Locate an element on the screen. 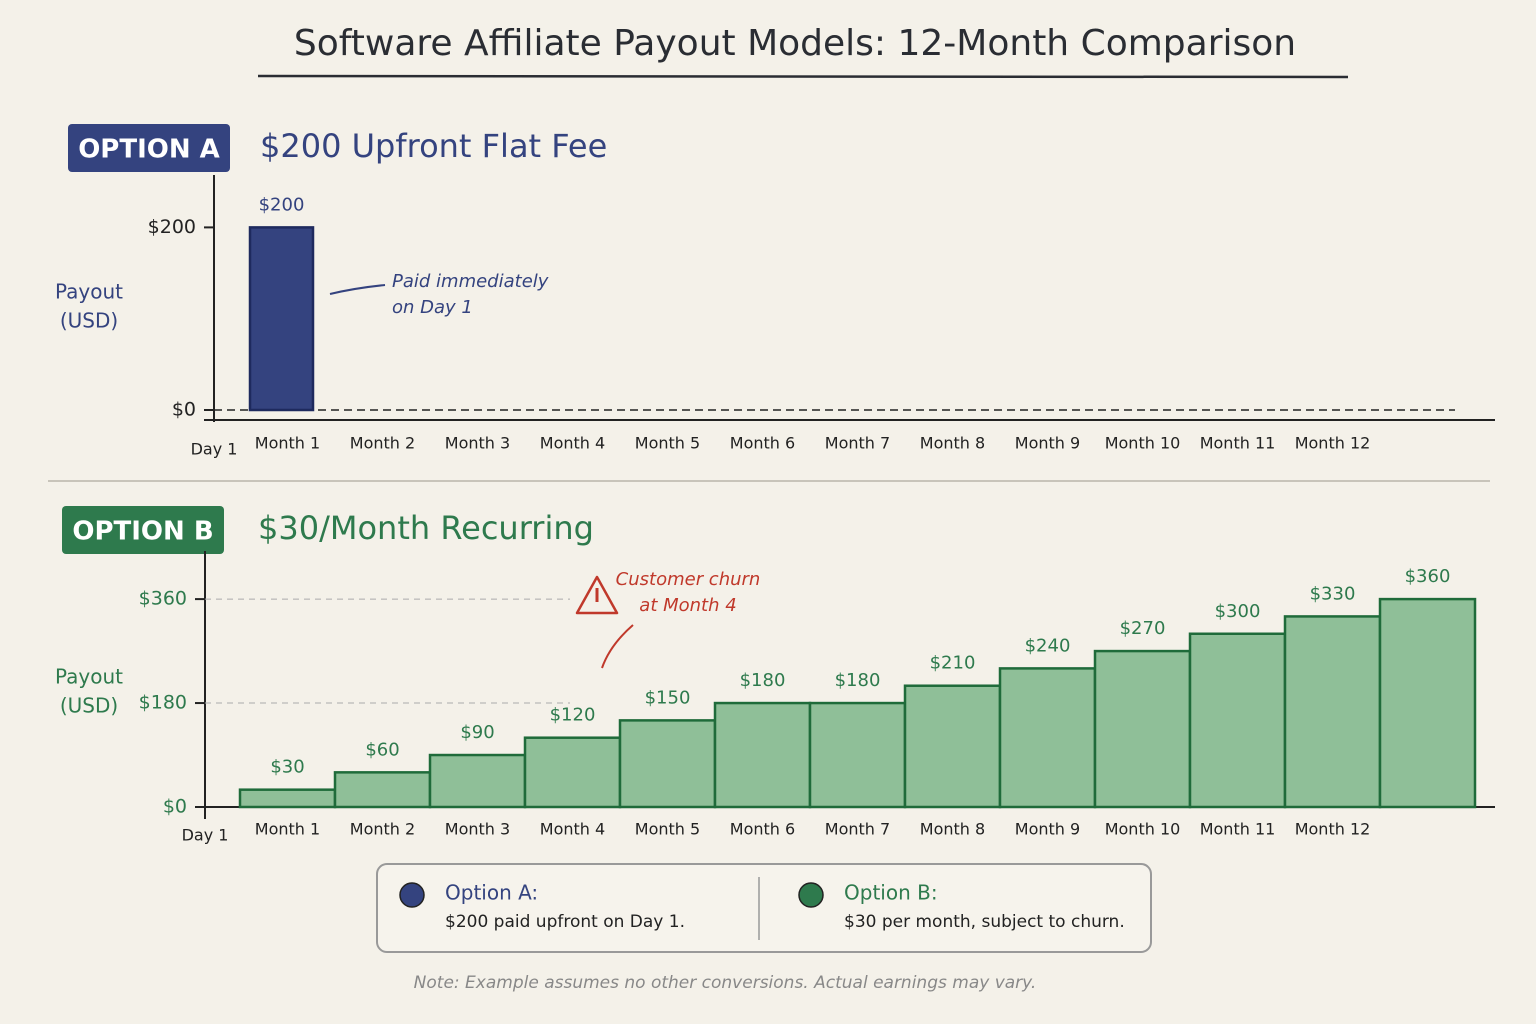 The height and width of the screenshot is (1024, 1536). legend-text: $30 per month, subject to churn. is located at coordinates (984, 922).